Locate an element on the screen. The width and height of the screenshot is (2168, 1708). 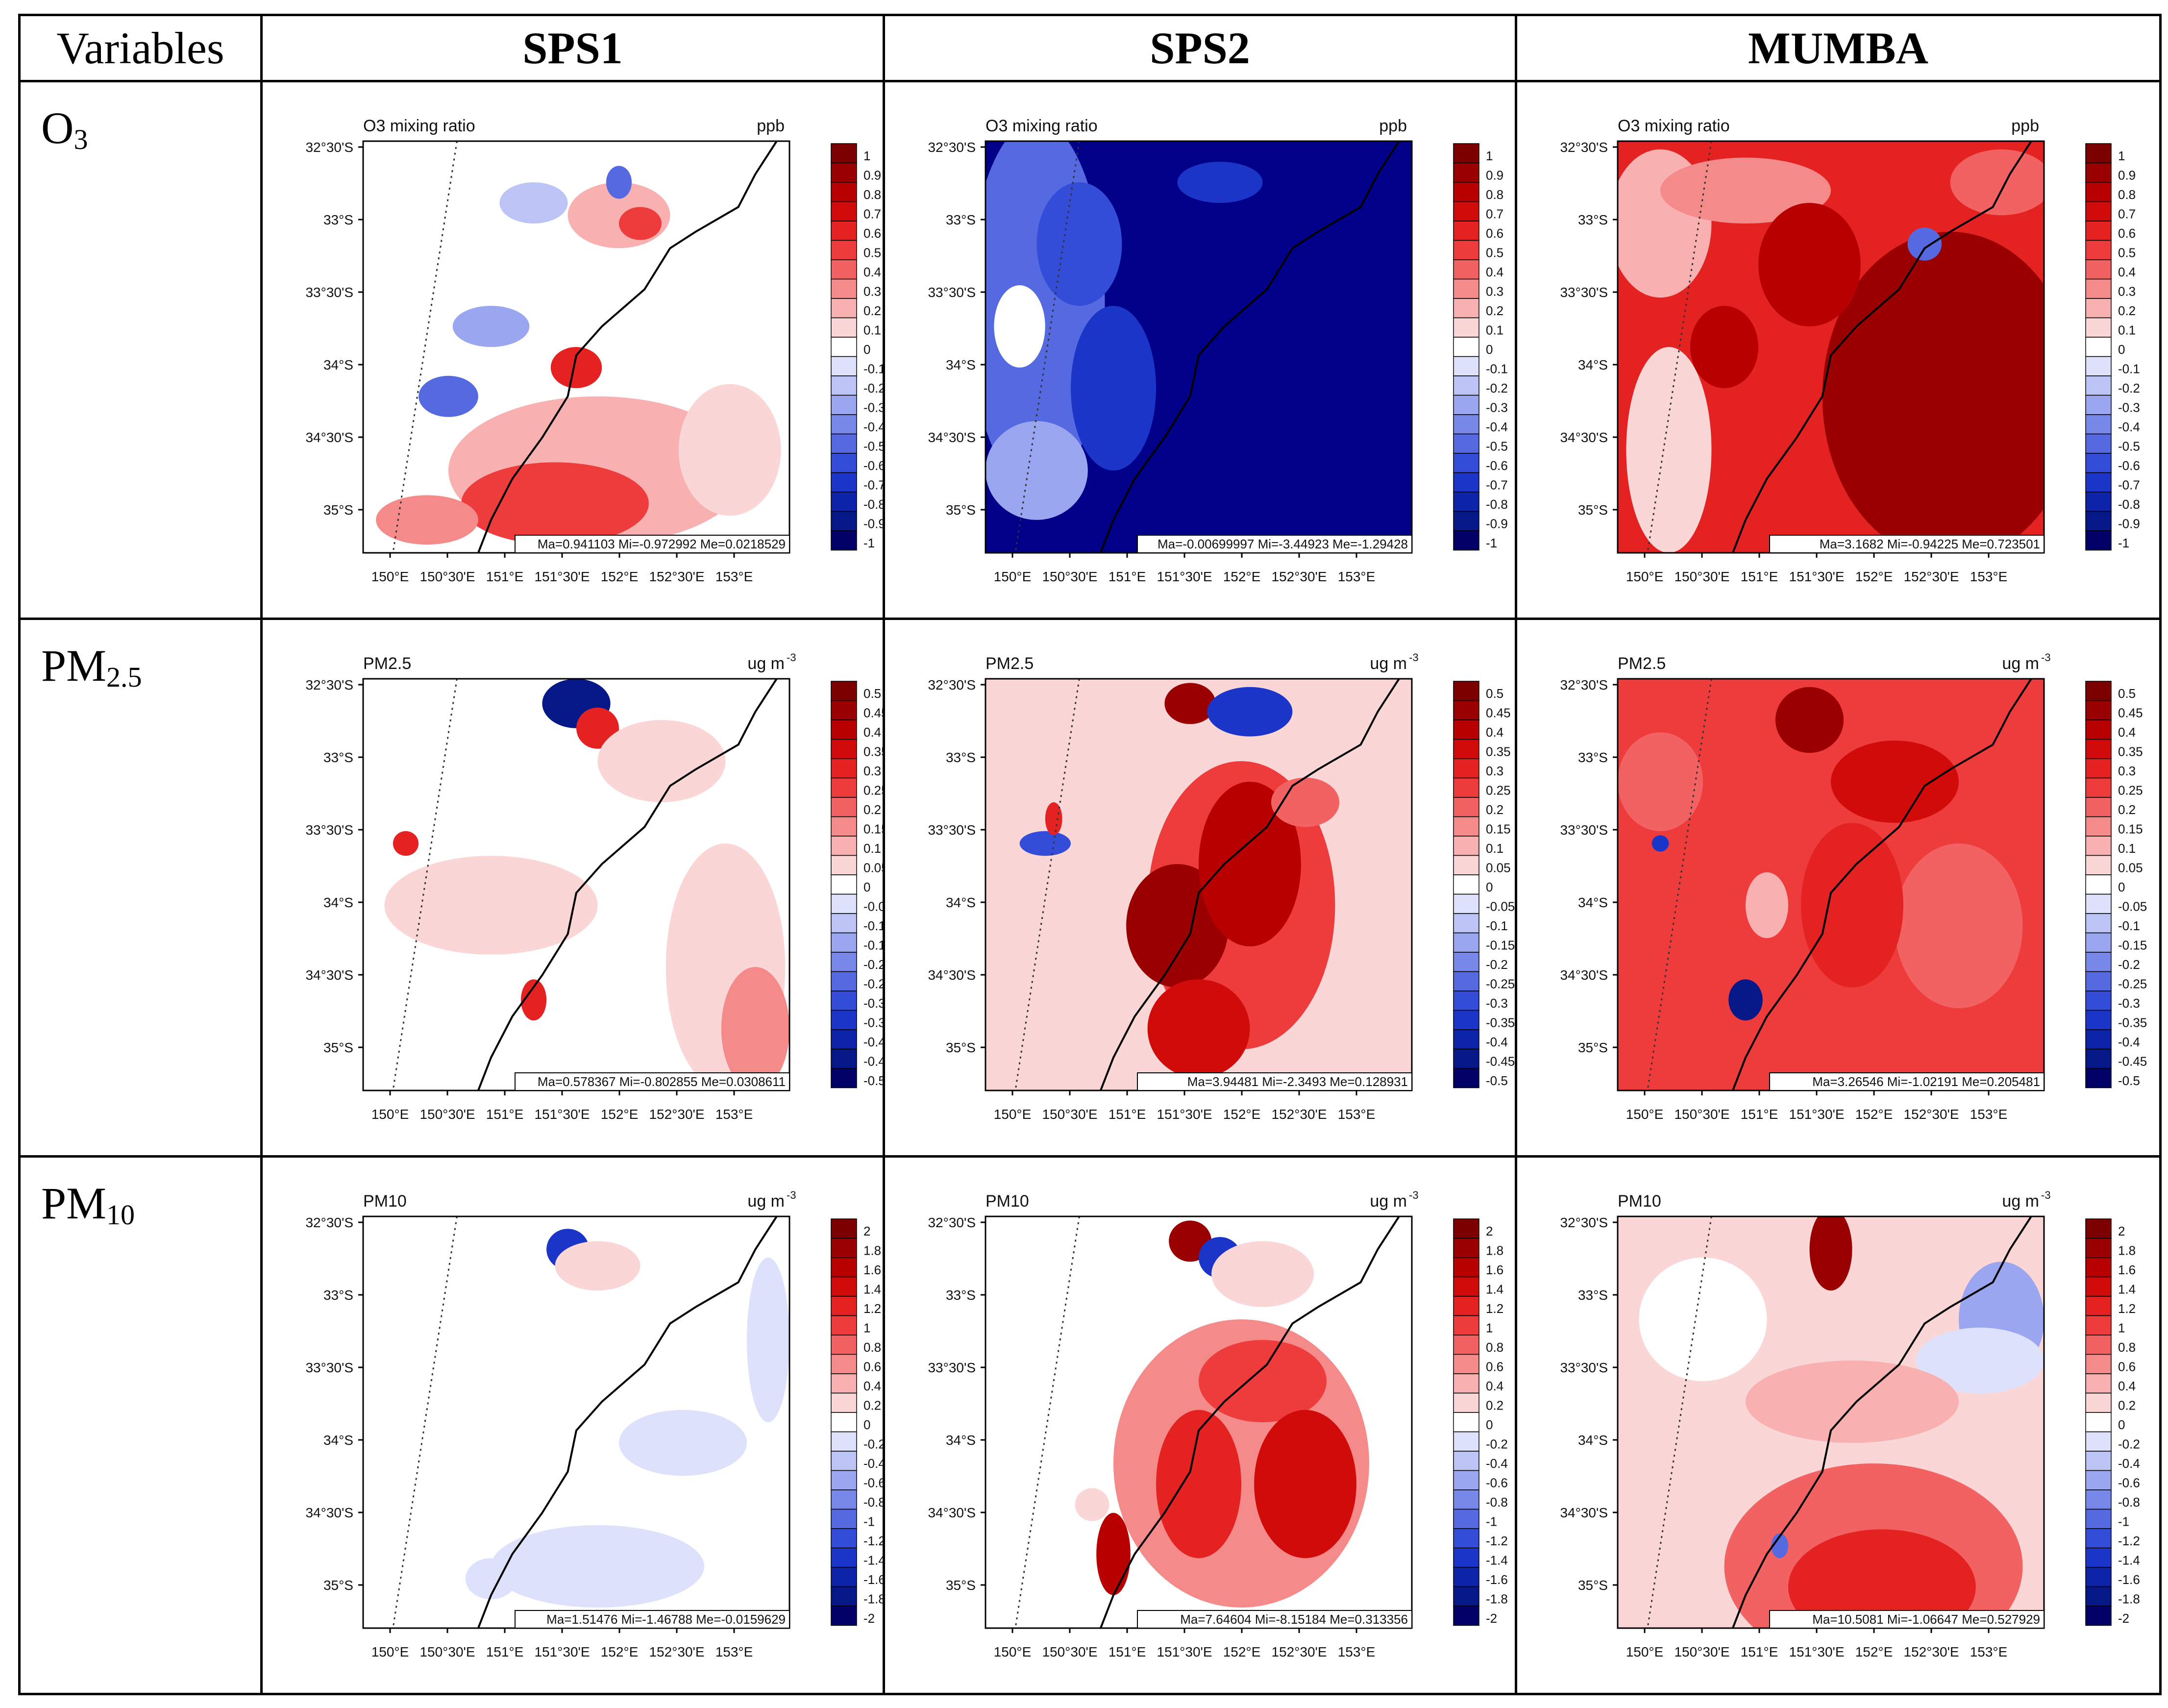
lat-tick-label: 33°S is located at coordinates (961, 757).